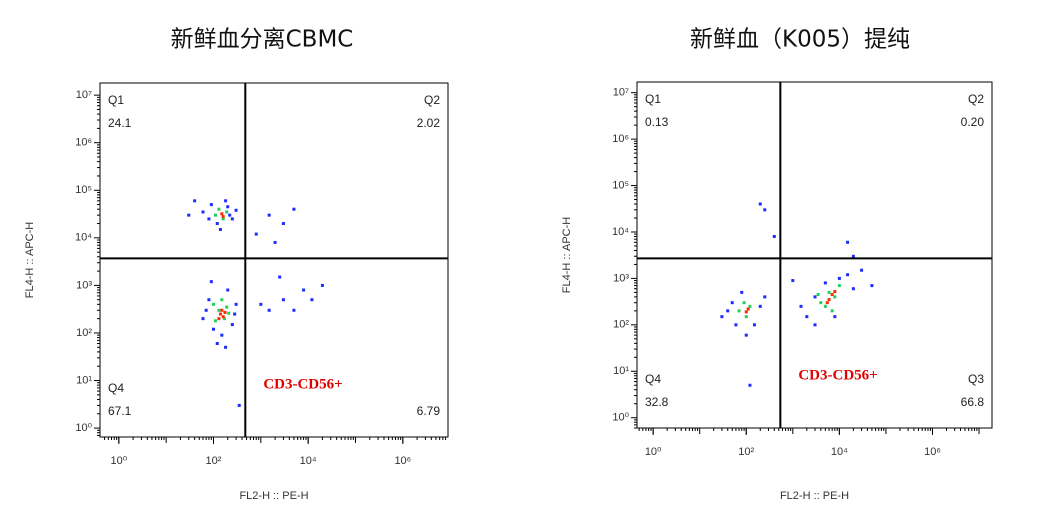  What do you see at coordinates (84, 380) in the screenshot?
I see `y-tick-label: 10¹` at bounding box center [84, 380].